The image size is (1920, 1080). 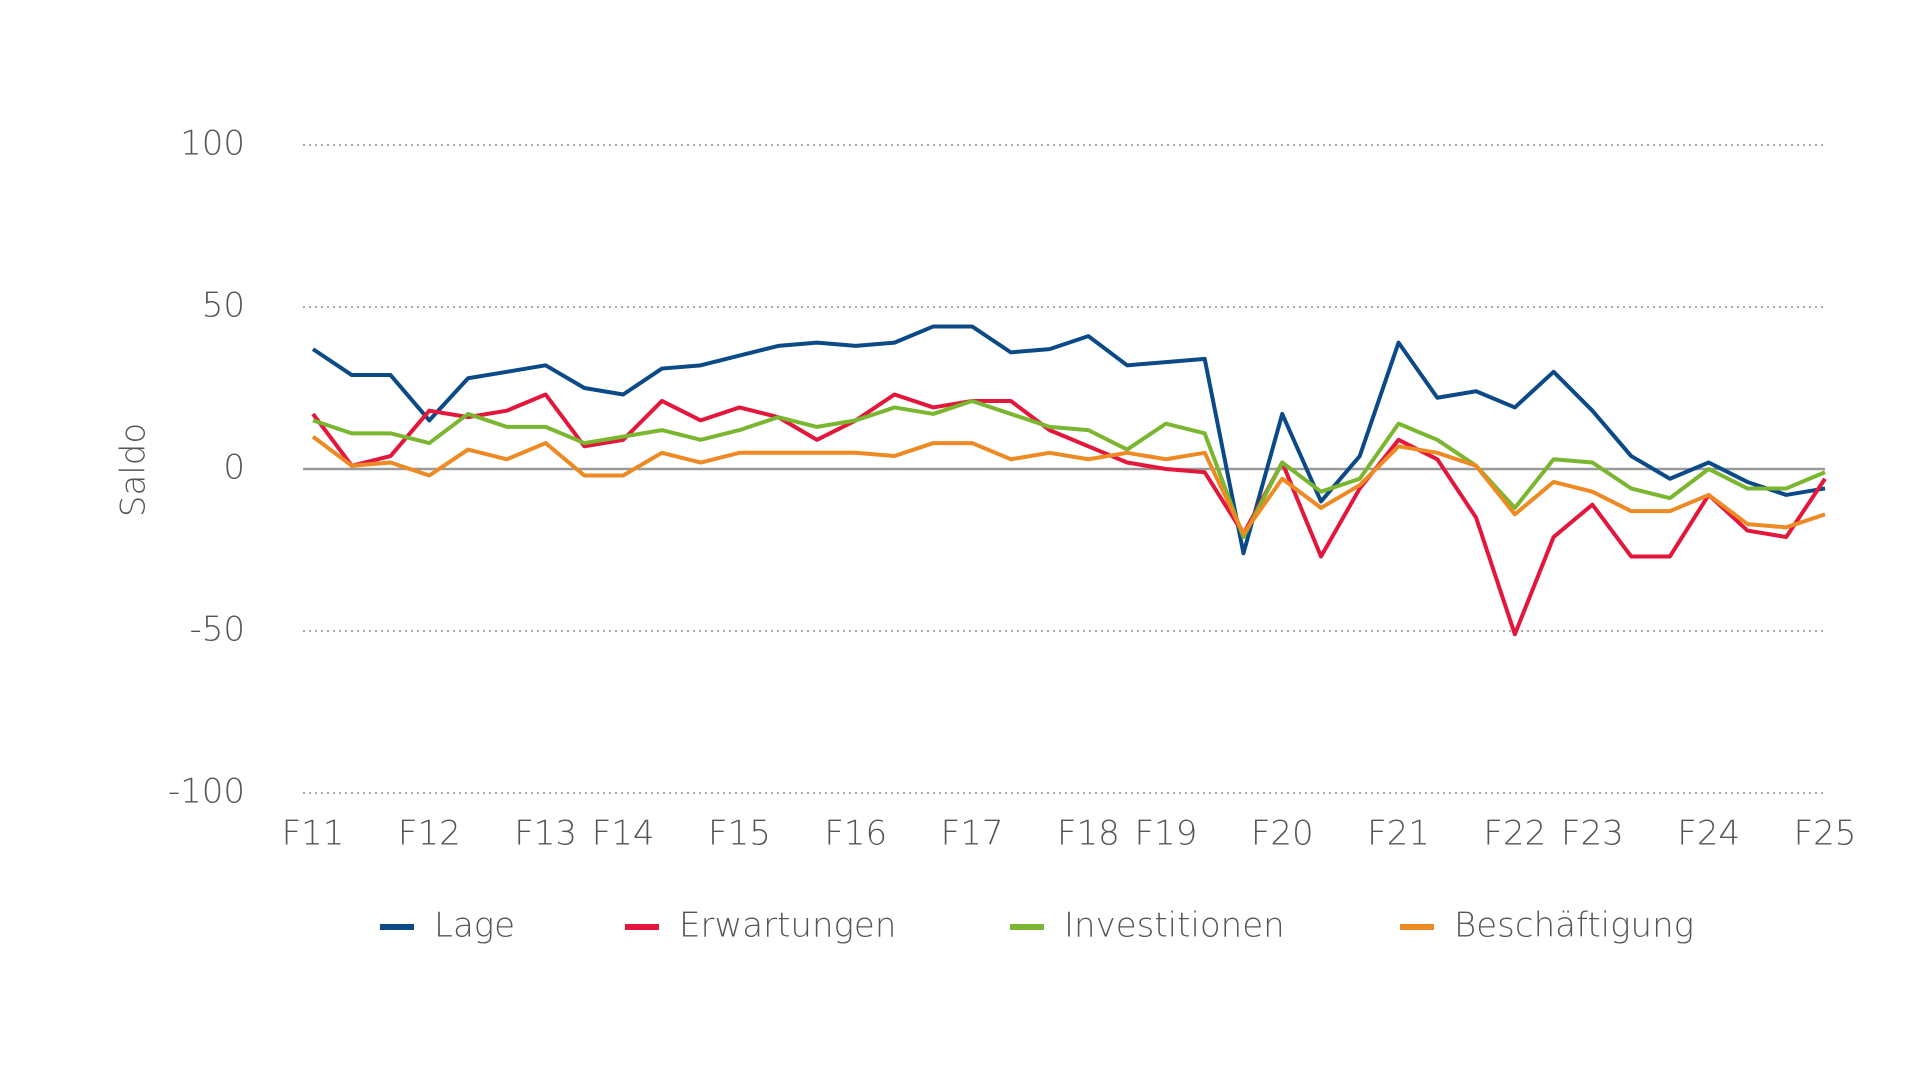 I want to click on x-tick-label: F14, so click(x=623, y=834).